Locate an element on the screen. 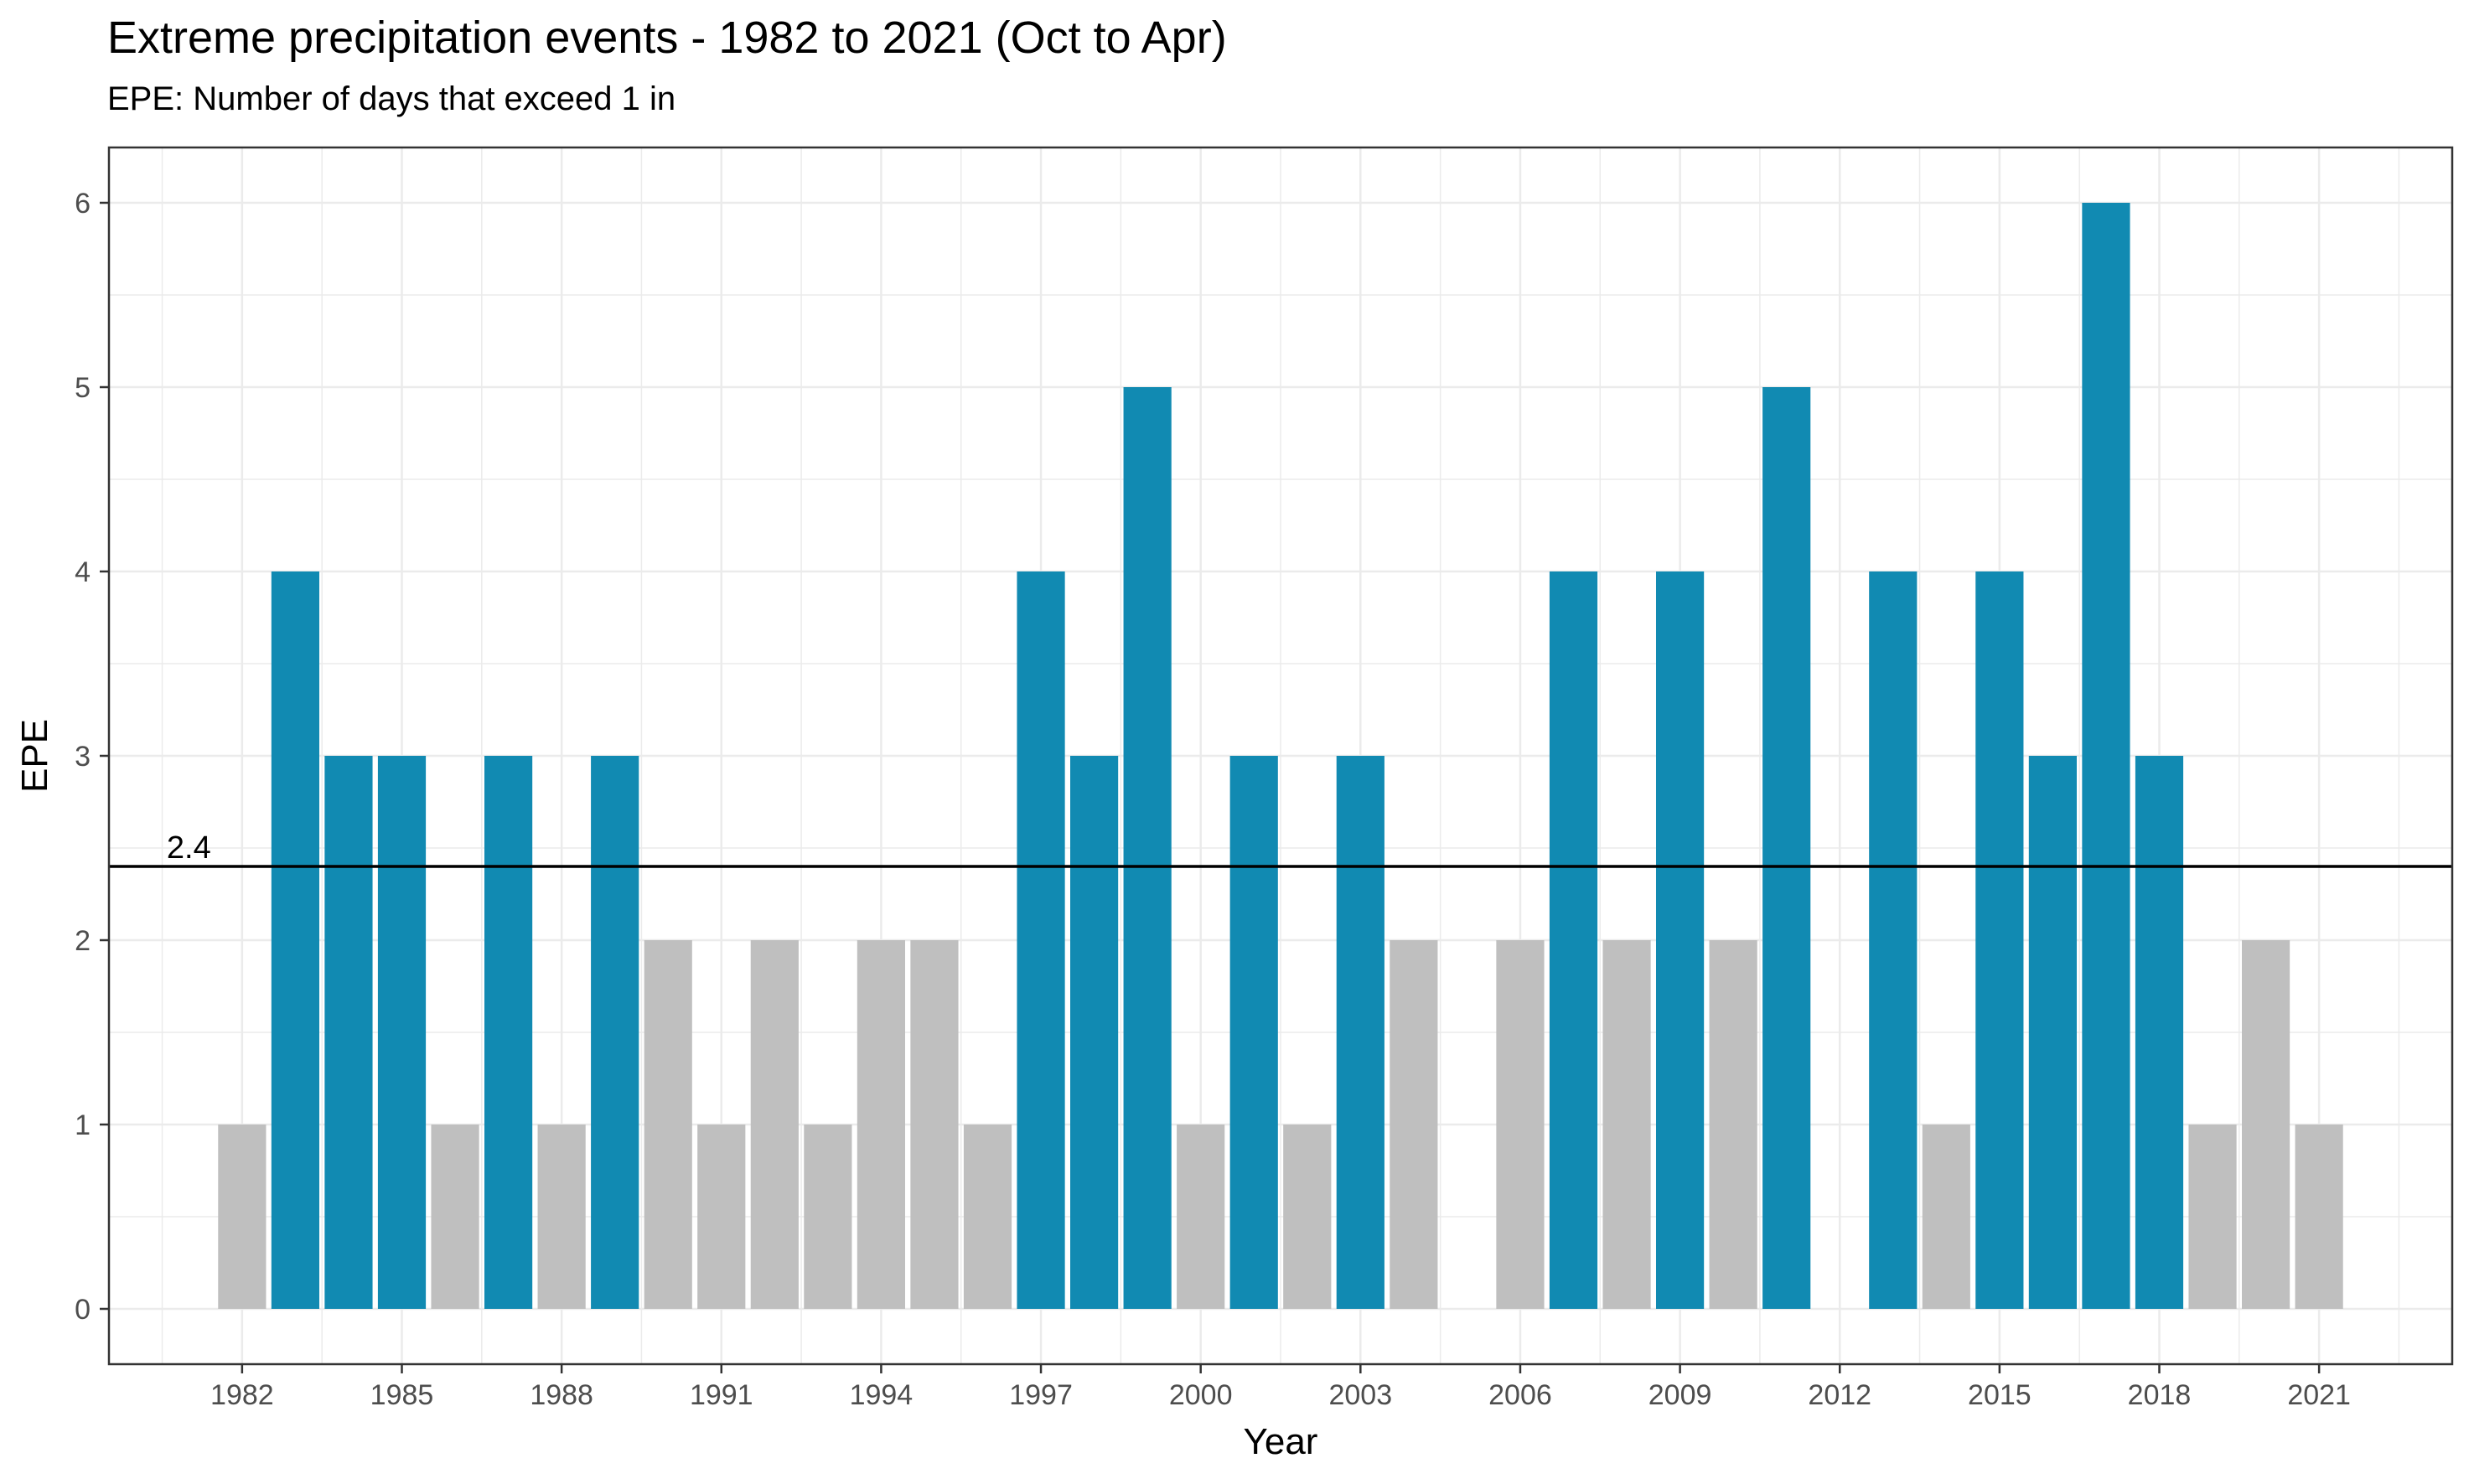 The width and height of the screenshot is (2474, 1484). bar-2004 is located at coordinates (1414, 1124).